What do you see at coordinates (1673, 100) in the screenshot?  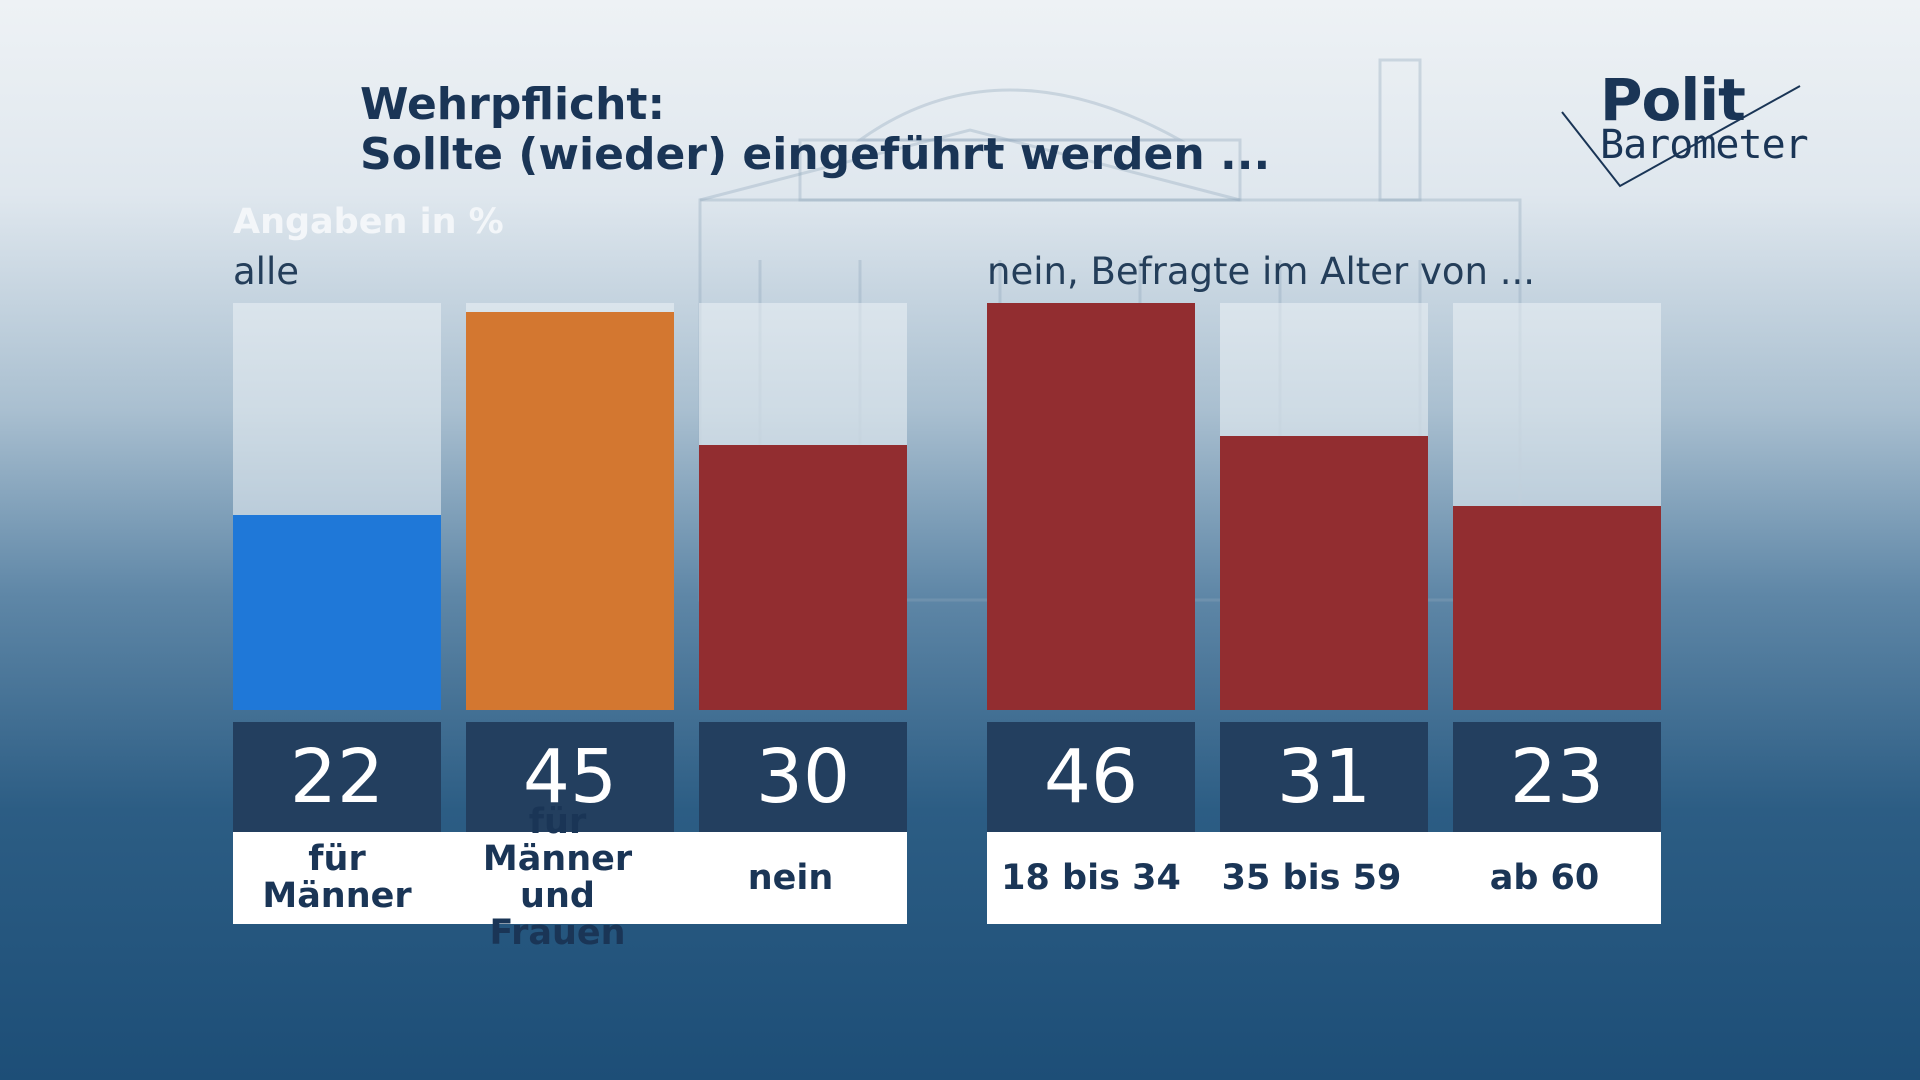 I see `logo-polit-text: Polit` at bounding box center [1673, 100].